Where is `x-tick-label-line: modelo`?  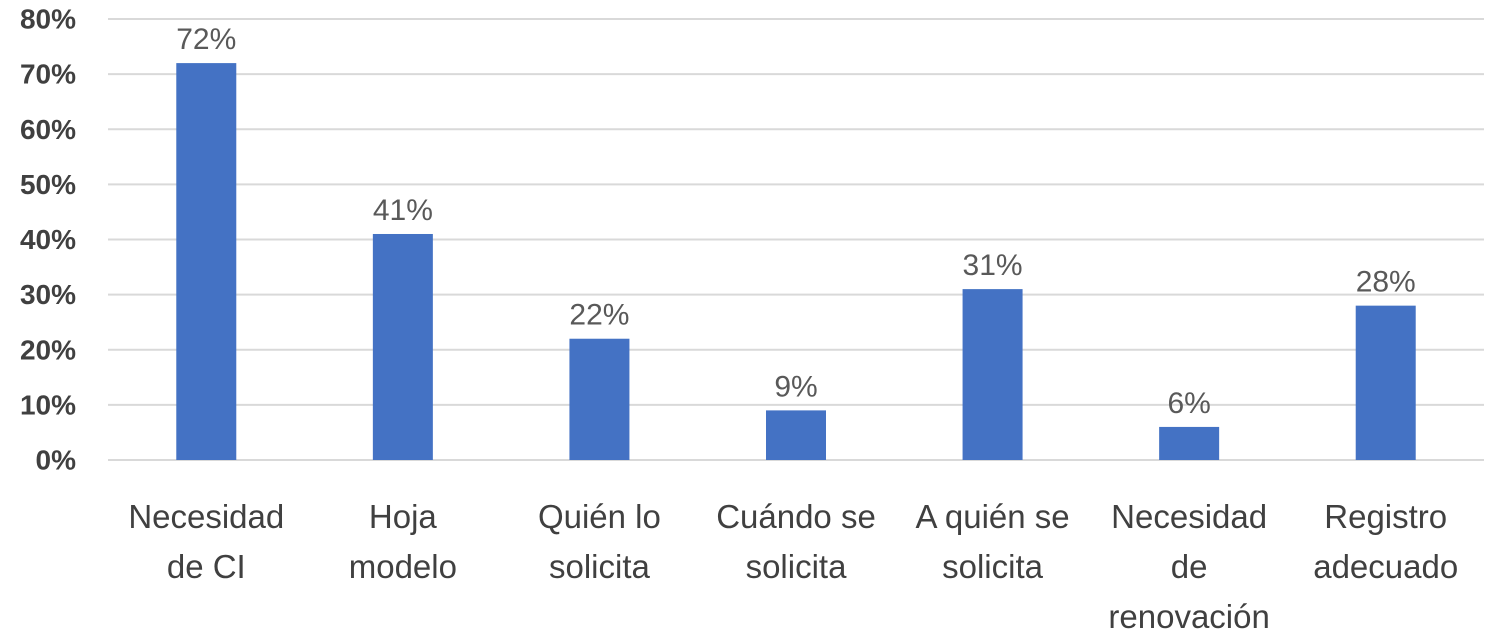
x-tick-label-line: modelo is located at coordinates (403, 566).